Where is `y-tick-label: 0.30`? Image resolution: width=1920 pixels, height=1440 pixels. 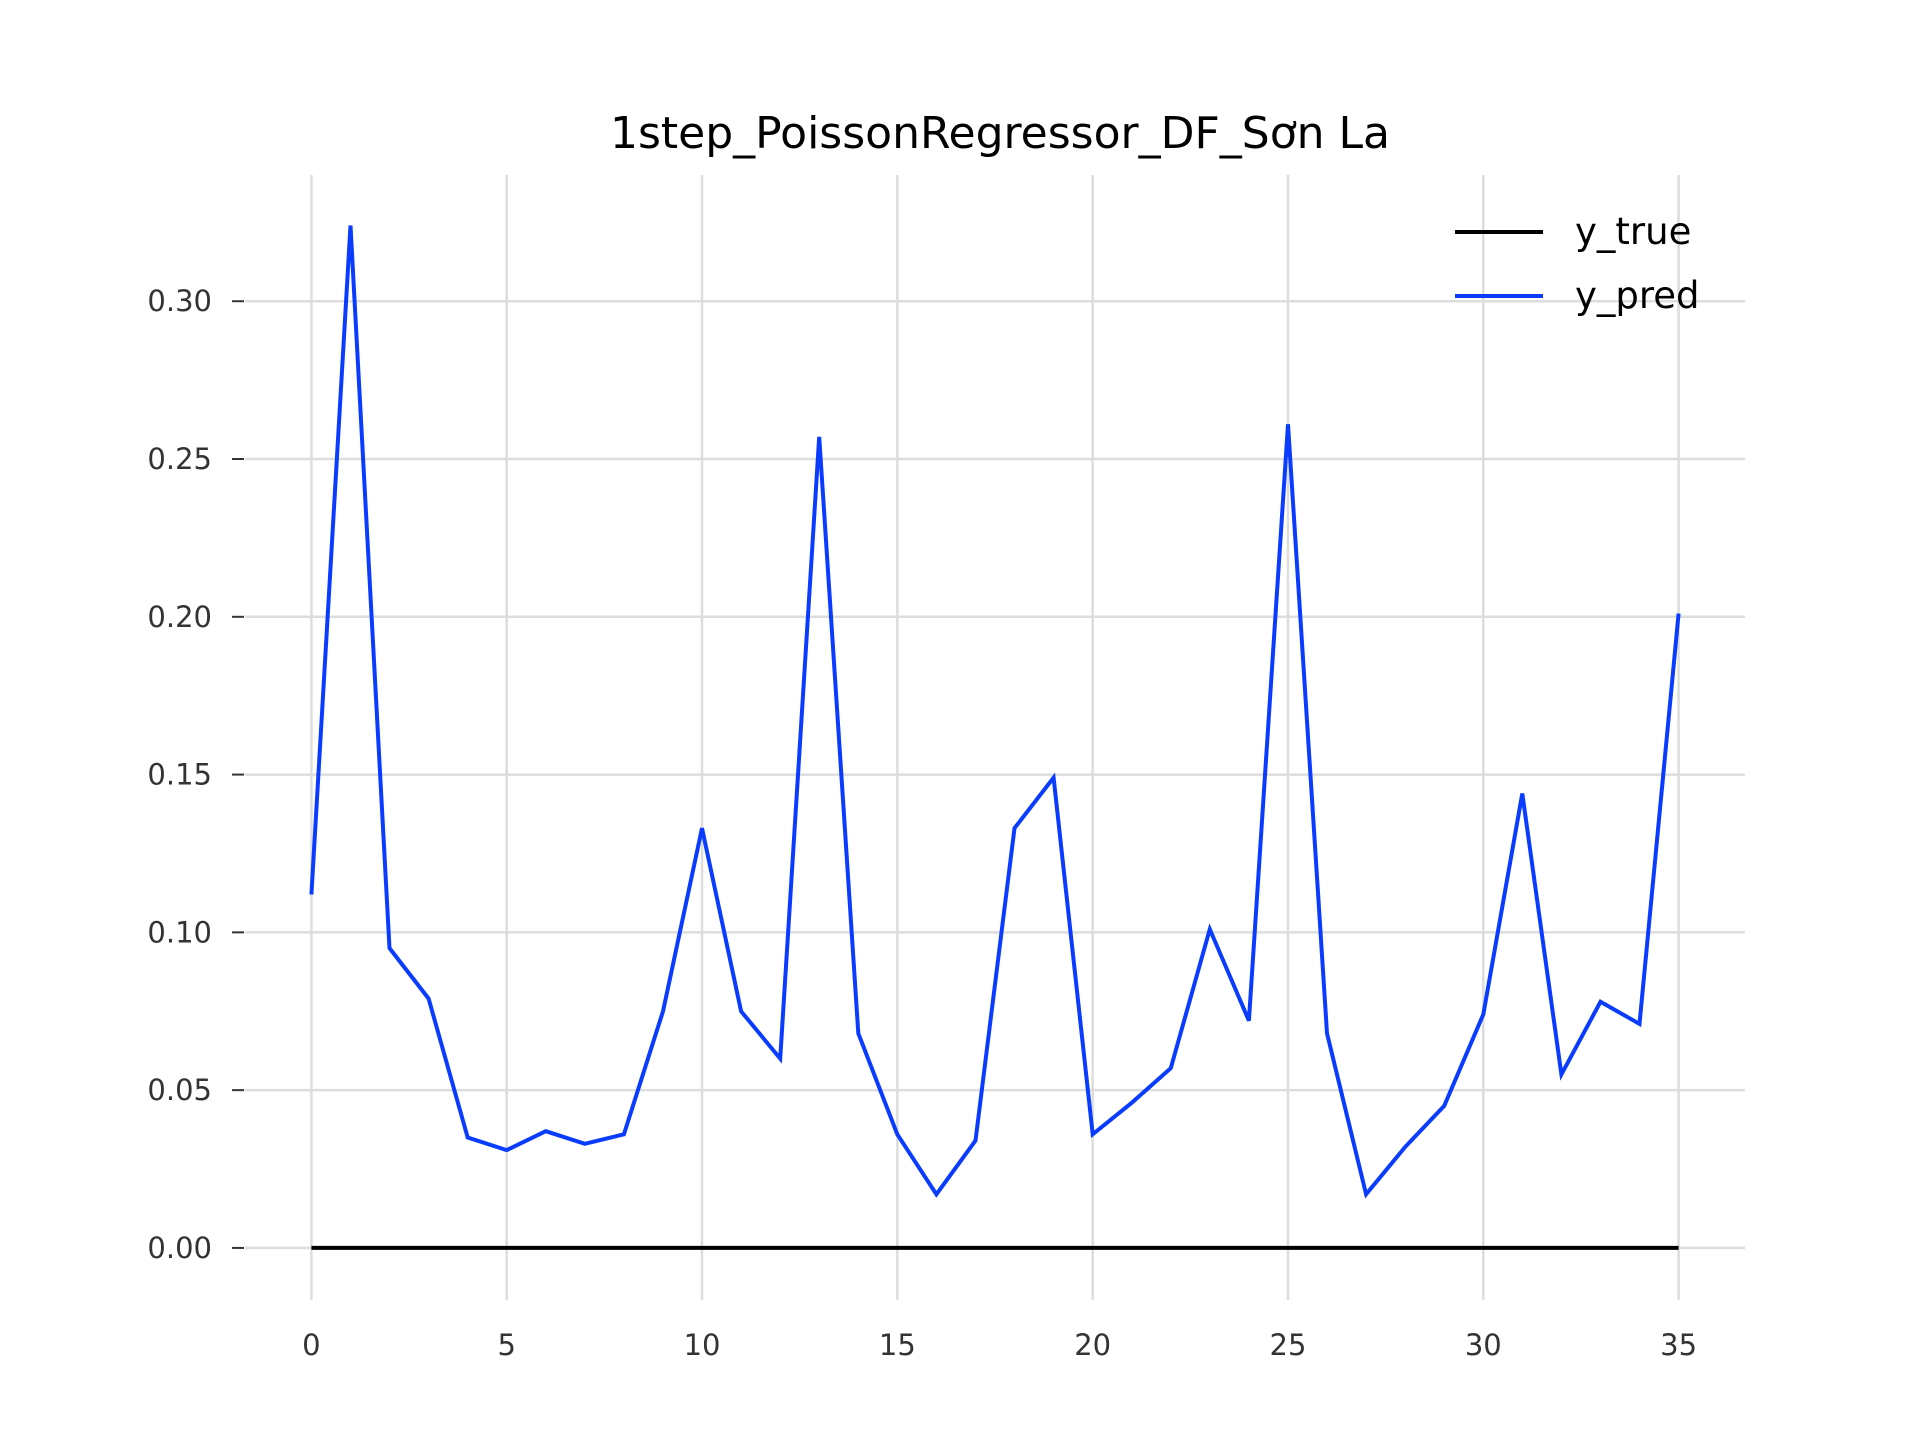 y-tick-label: 0.30 is located at coordinates (179, 301).